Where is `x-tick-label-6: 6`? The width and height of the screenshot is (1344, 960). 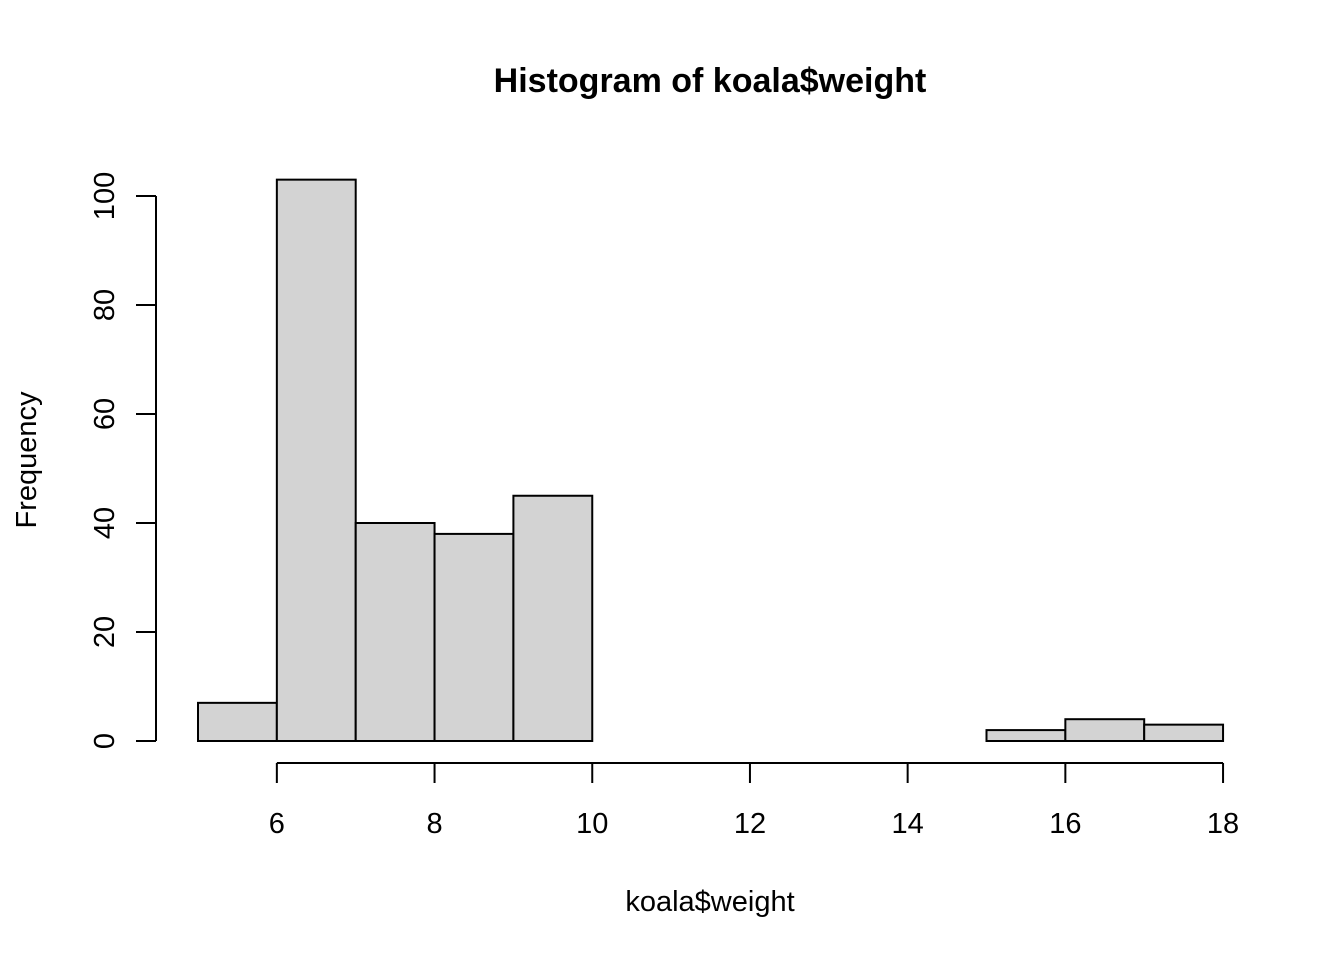 x-tick-label-6: 6 is located at coordinates (277, 824).